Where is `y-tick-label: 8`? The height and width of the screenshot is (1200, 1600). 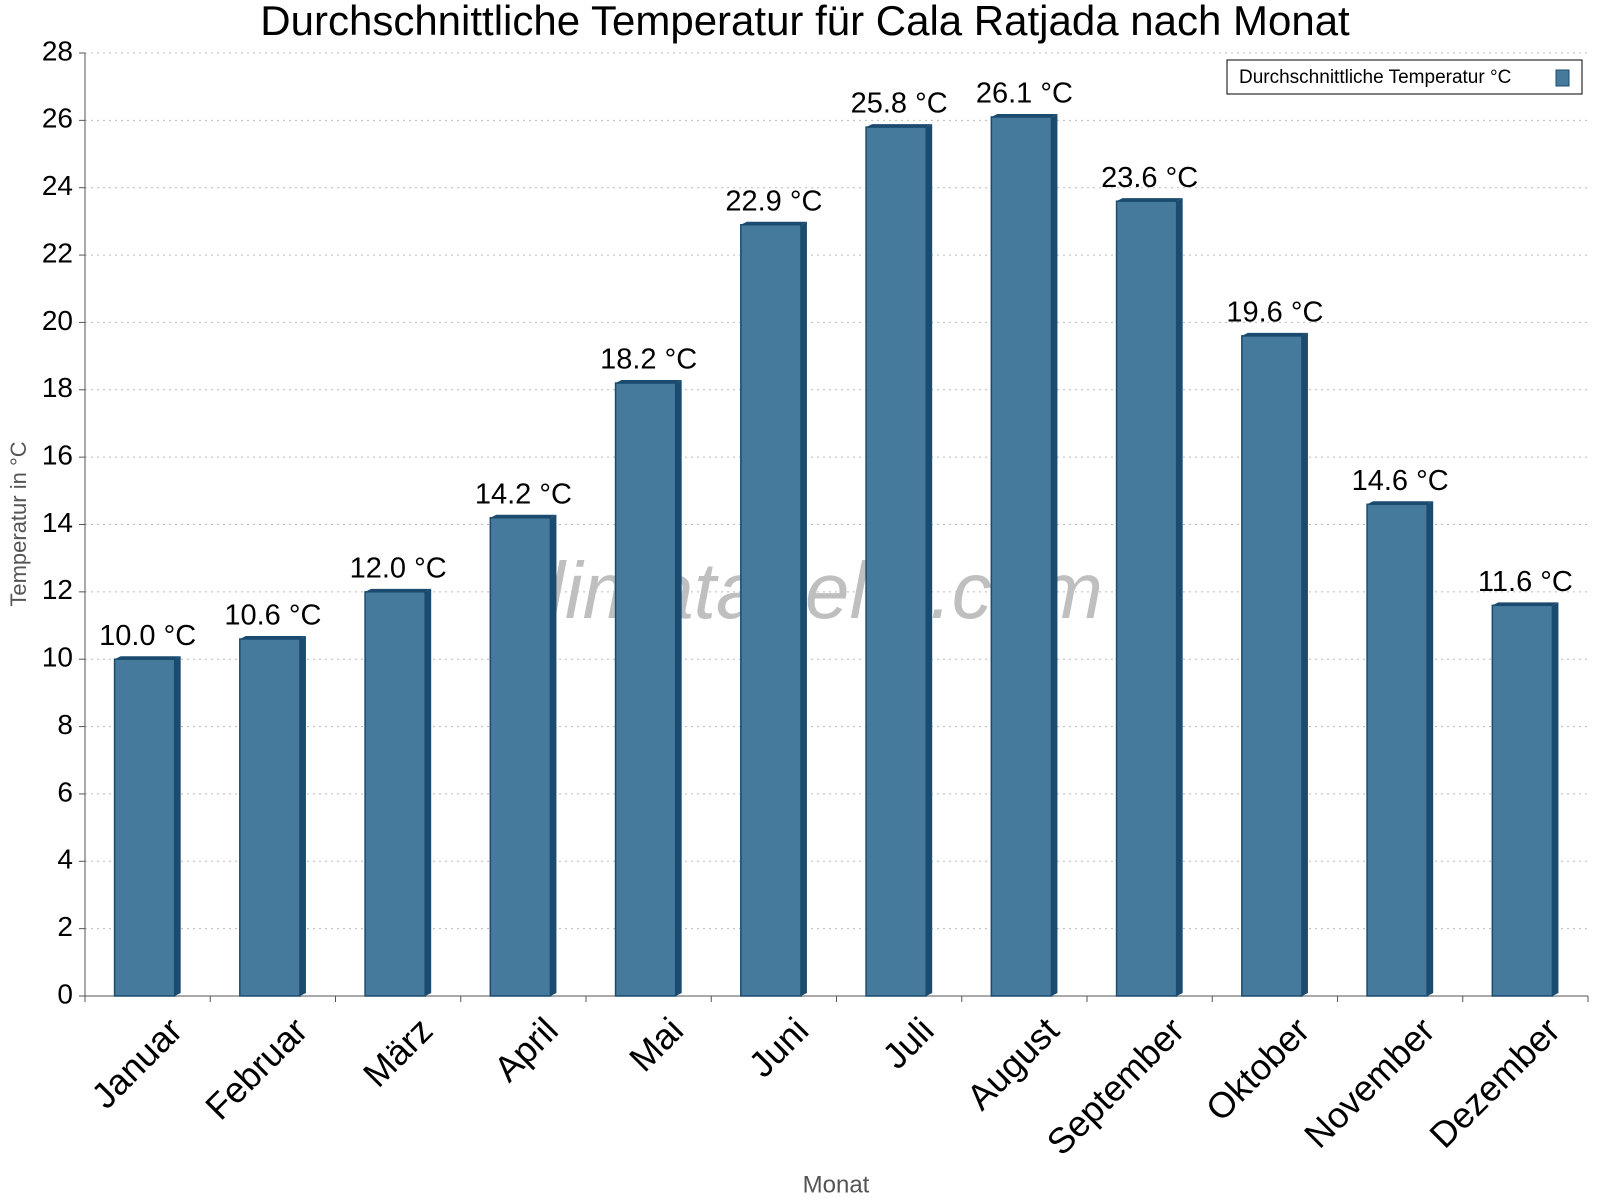 y-tick-label: 8 is located at coordinates (65, 724).